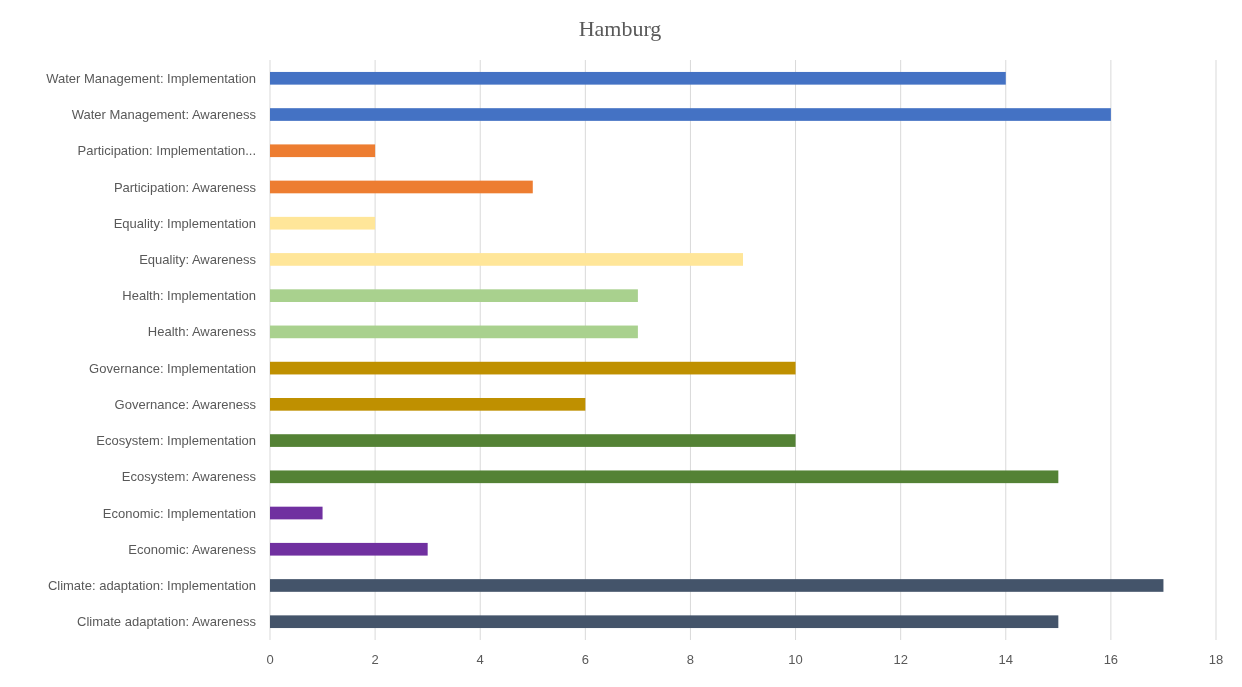  Describe the element at coordinates (192, 549) in the screenshot. I see `y-tick-label: Economic: Awareness` at that location.